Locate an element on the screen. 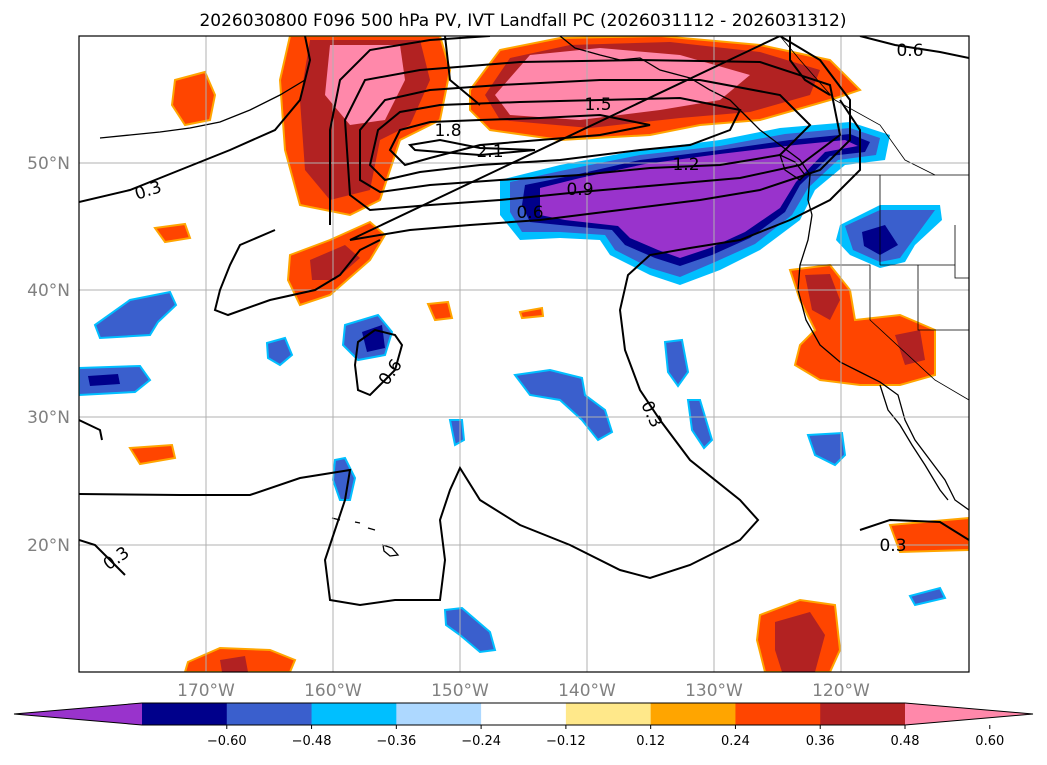  colorbar-tick-label: 0.48 is located at coordinates (905, 741).